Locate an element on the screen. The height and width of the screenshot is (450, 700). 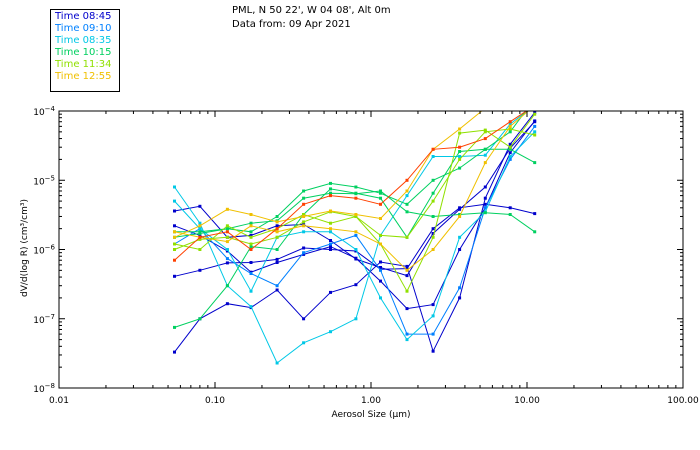
y-tick-label: 10⁻⁶ is located at coordinates (44, 250).